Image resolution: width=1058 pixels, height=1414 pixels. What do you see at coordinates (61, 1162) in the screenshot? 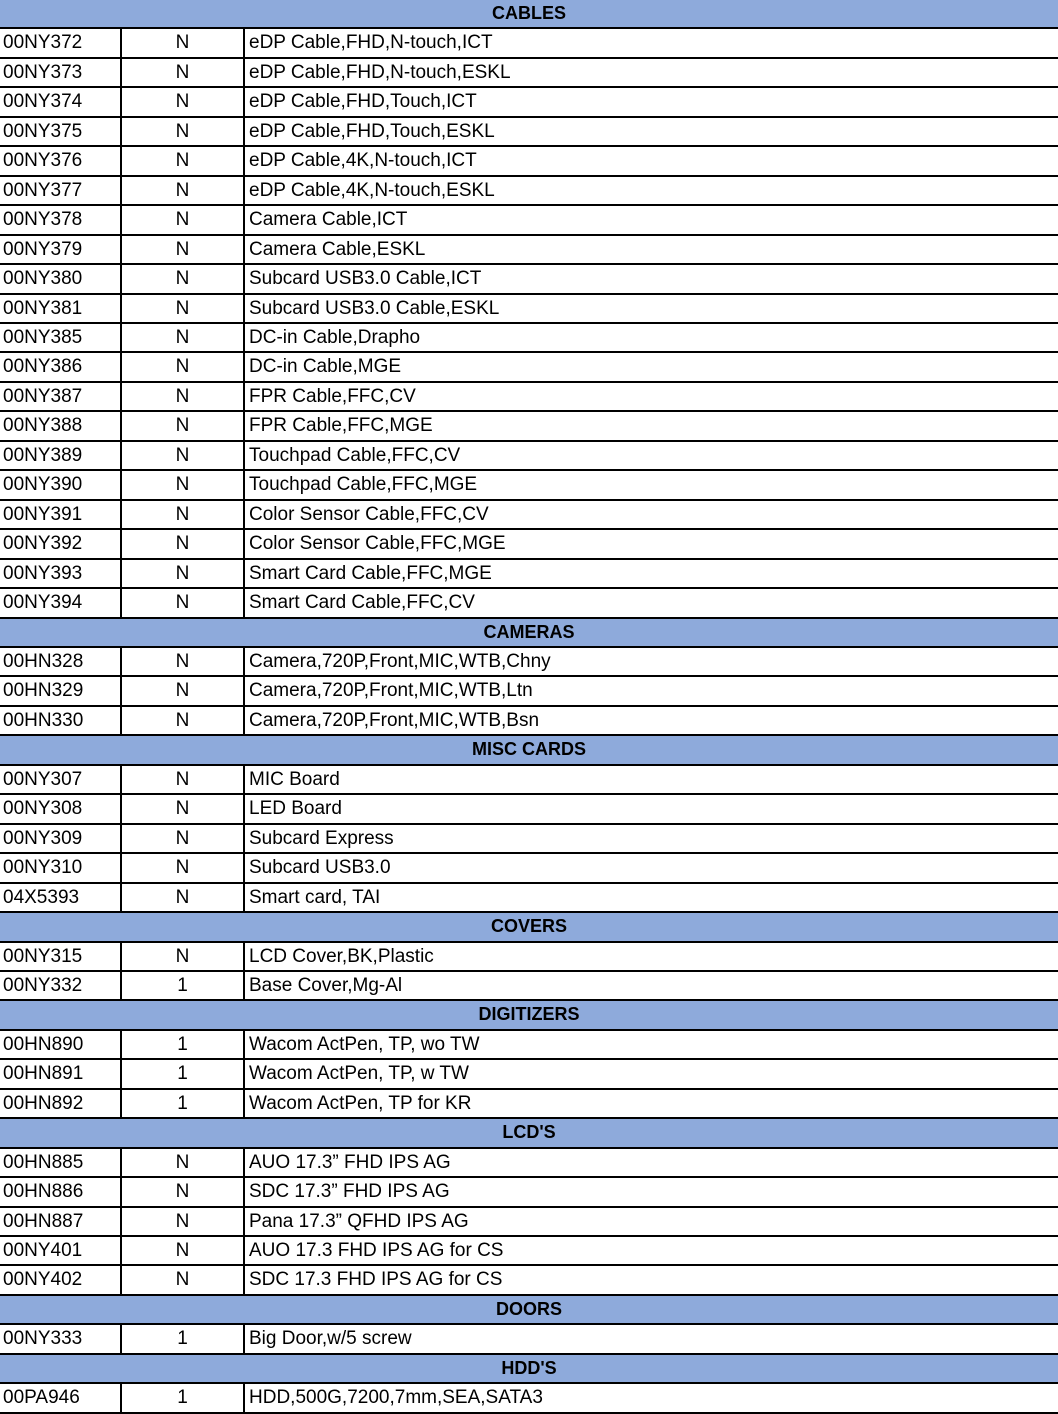
I see `part-number-cell: 00HN885` at bounding box center [61, 1162].